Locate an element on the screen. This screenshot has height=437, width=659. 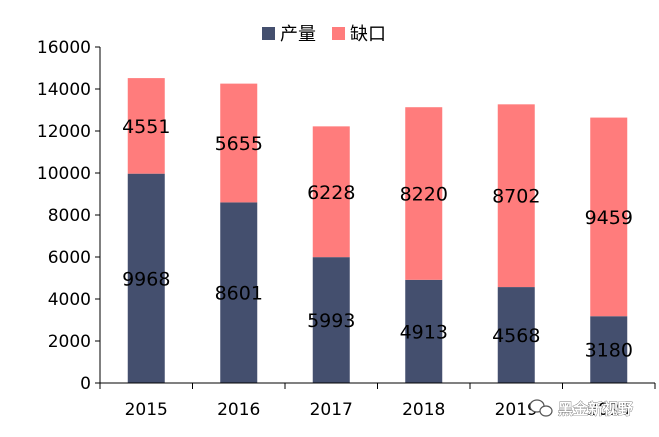
data-label: 4568 is located at coordinates (516, 336).